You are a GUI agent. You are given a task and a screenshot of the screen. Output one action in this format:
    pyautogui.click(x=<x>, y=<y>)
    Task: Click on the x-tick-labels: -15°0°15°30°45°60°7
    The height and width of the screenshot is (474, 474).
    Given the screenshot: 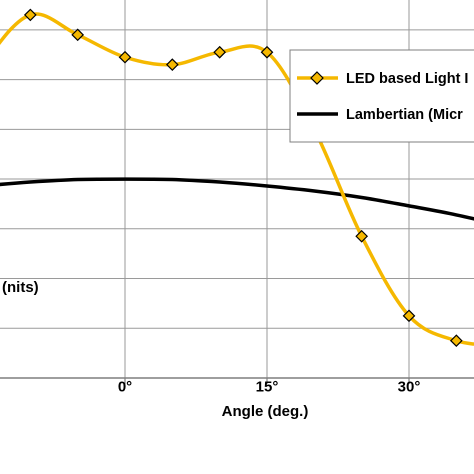 What is the action you would take?
    pyautogui.click(x=269, y=386)
    